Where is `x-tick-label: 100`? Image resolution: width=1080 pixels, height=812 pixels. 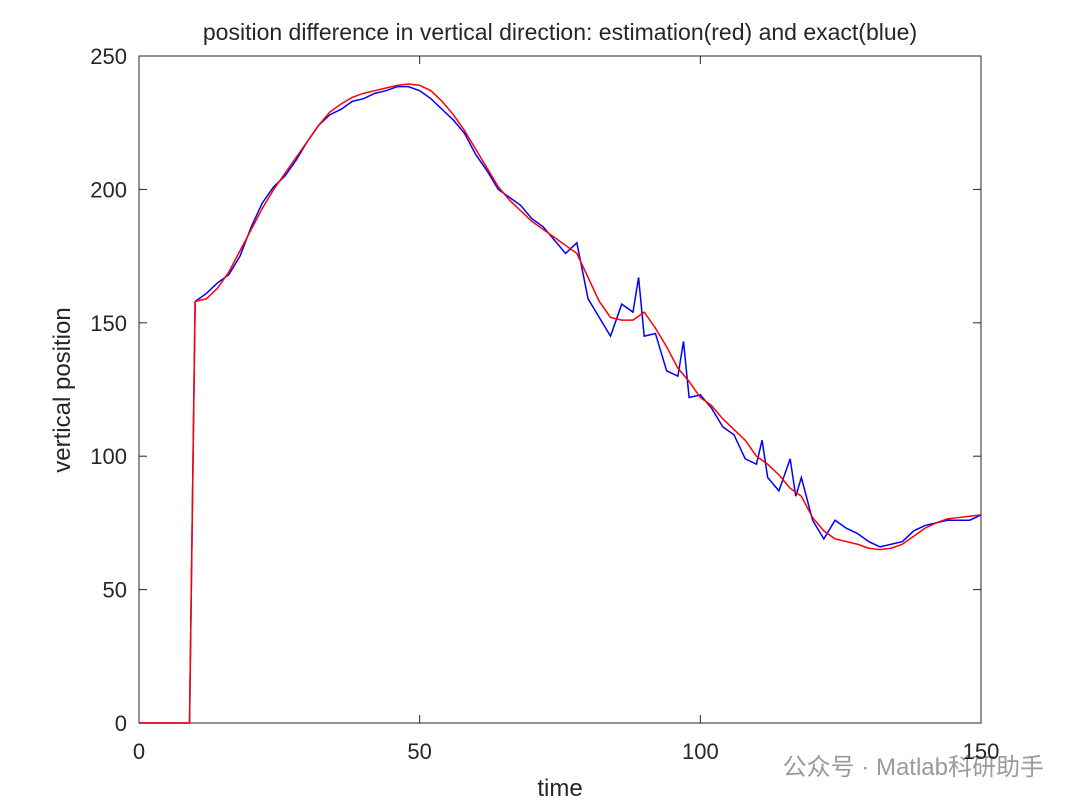
x-tick-label: 100 is located at coordinates (700, 751).